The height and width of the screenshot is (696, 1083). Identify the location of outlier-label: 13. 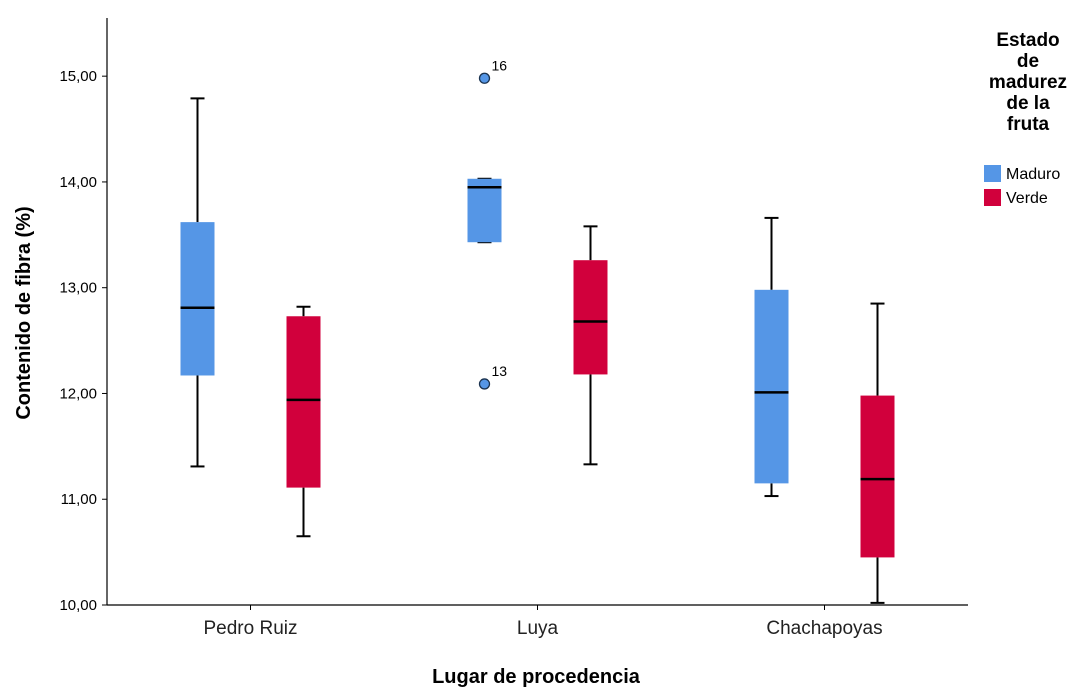
(500, 371).